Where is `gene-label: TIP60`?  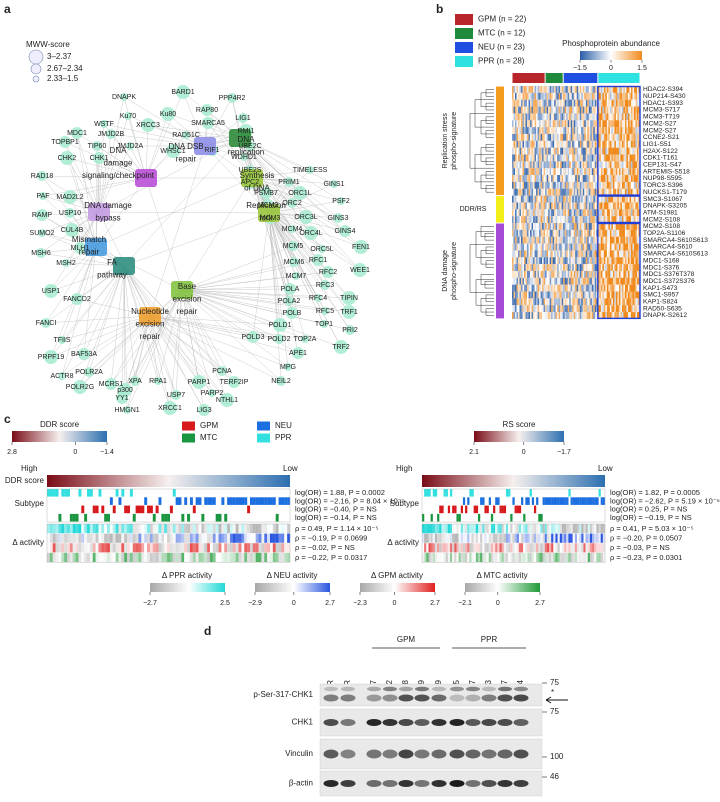
gene-label: TIP60 is located at coordinates (97, 146).